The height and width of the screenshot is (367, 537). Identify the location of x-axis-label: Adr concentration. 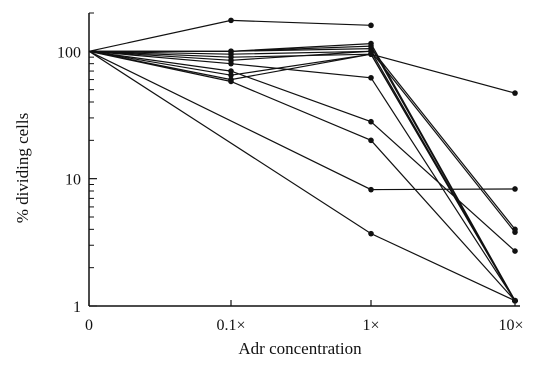
(300, 348).